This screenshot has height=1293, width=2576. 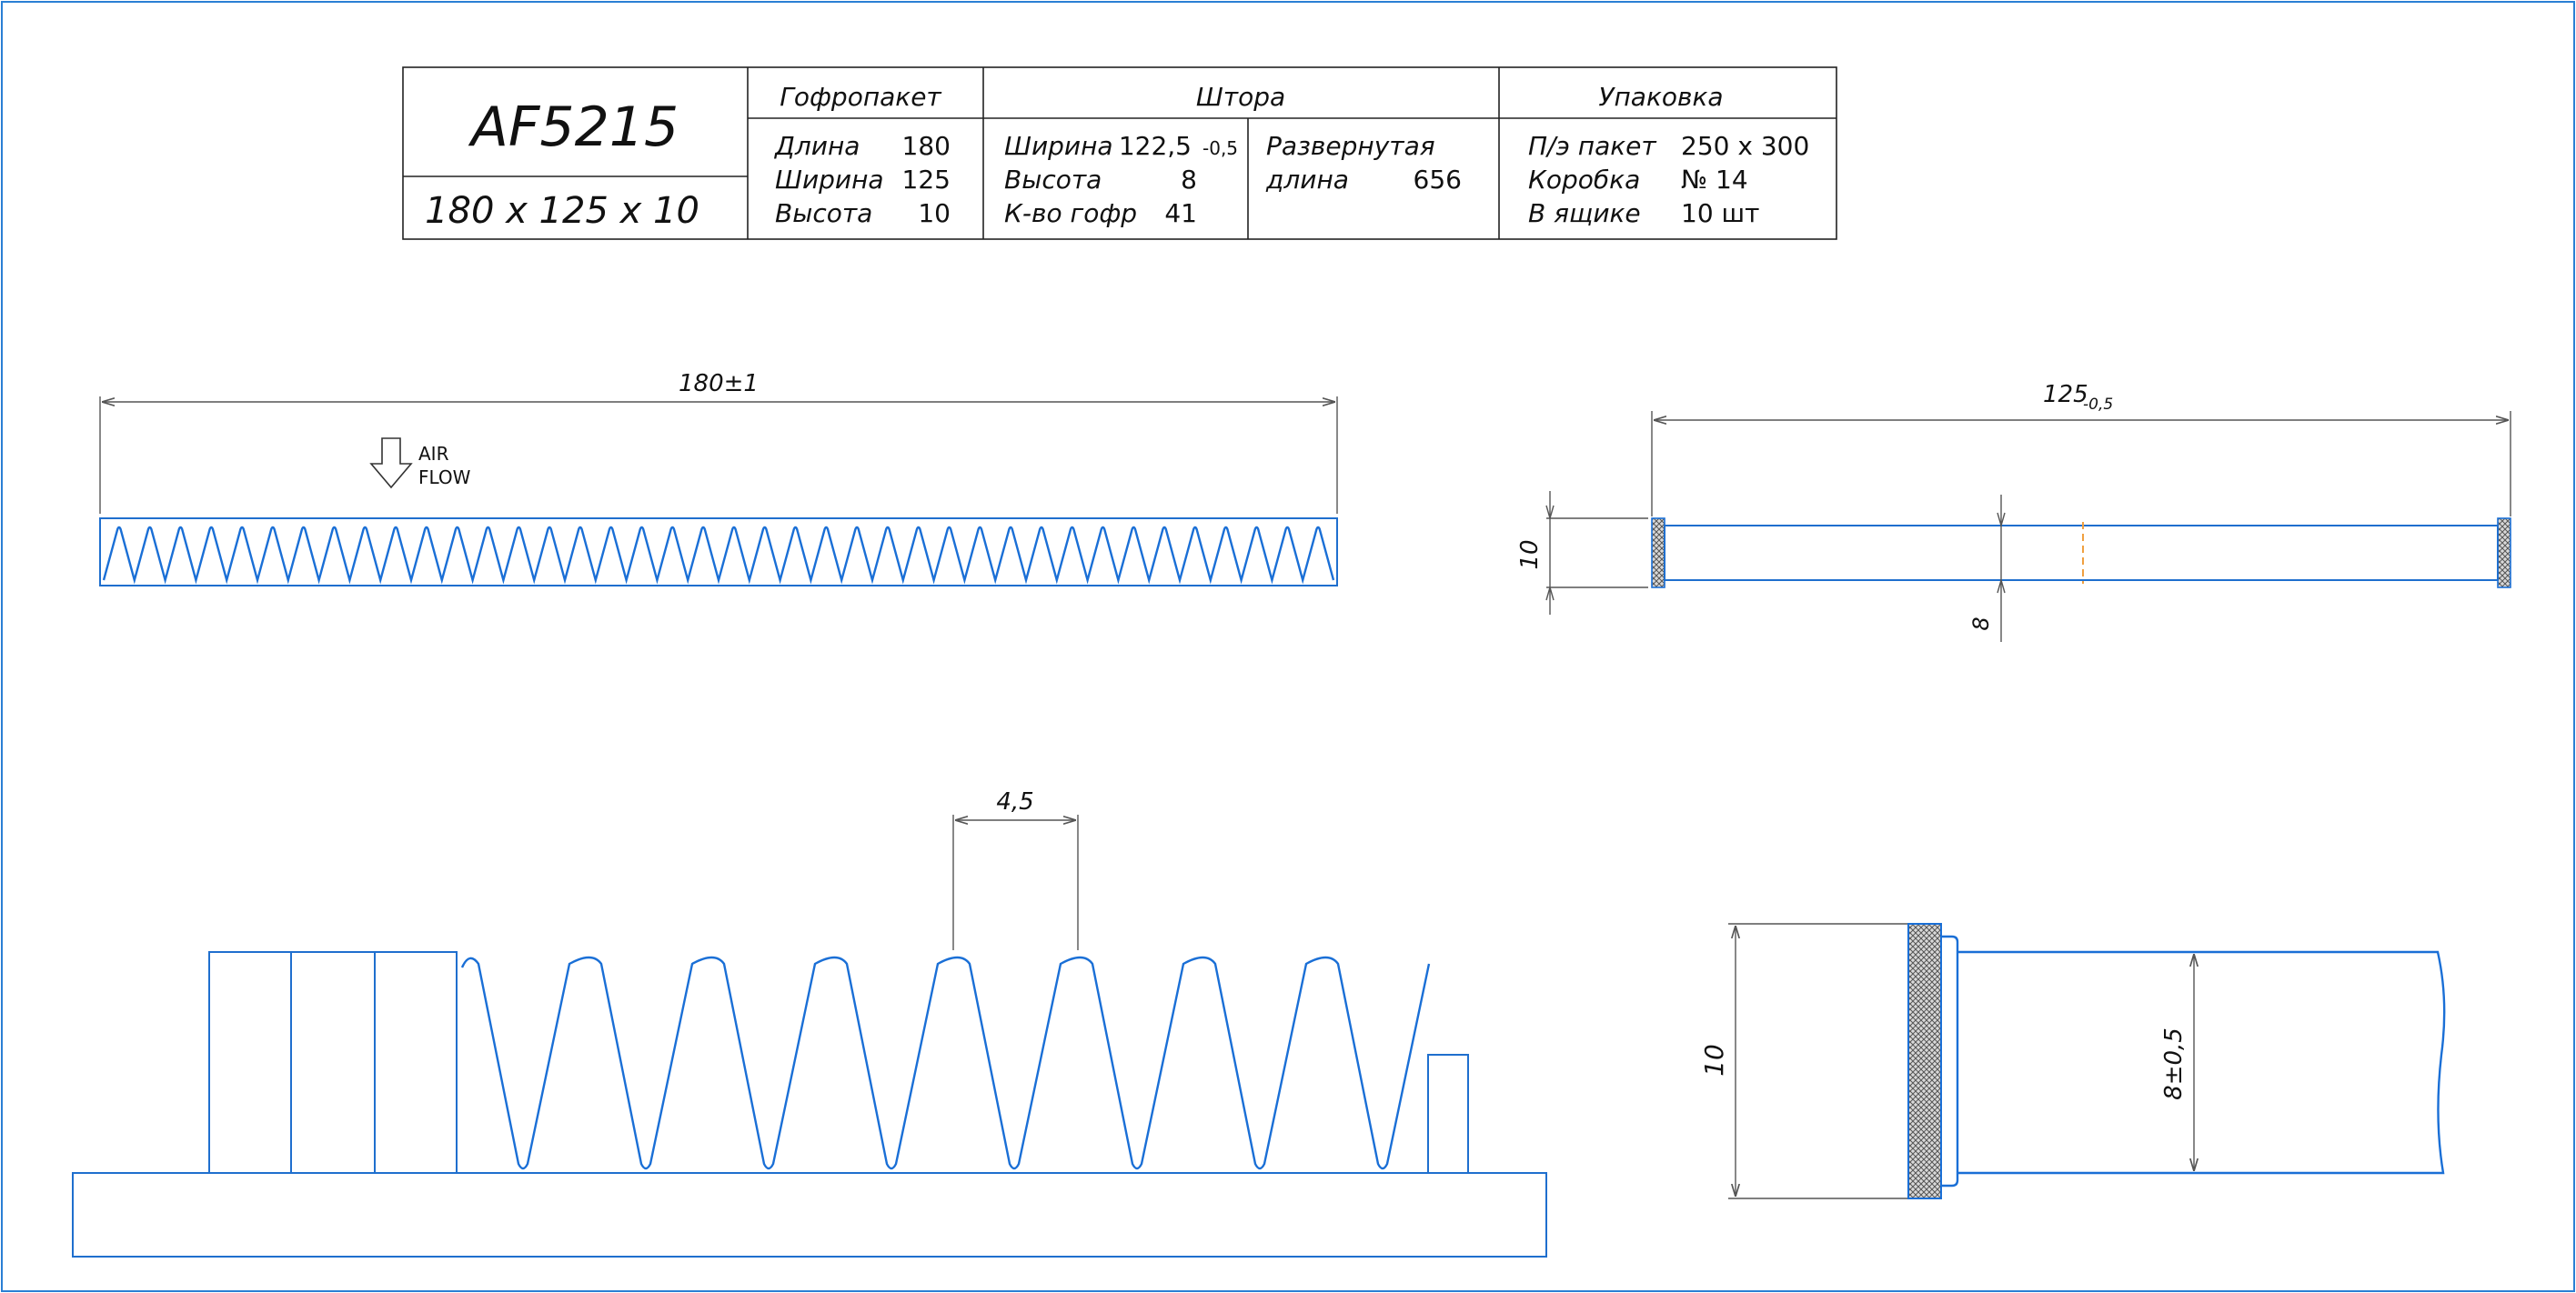 What do you see at coordinates (1584, 213) in the screenshot?
I see `crate-label: В ящике` at bounding box center [1584, 213].